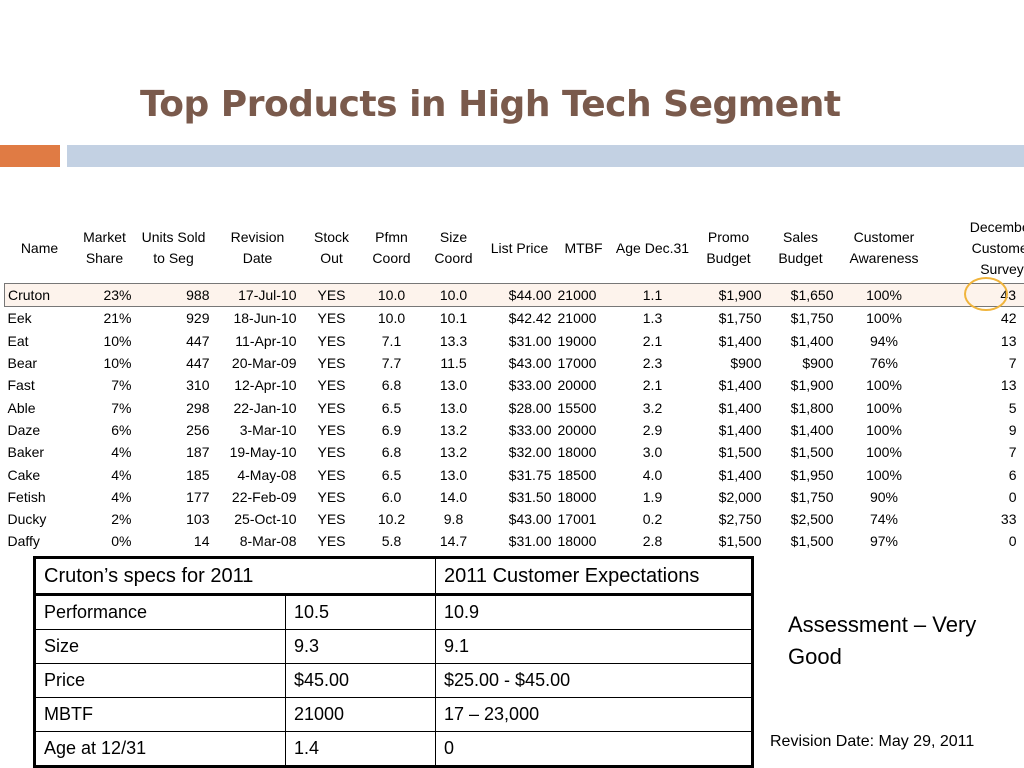 The height and width of the screenshot is (768, 1024). What do you see at coordinates (117, 318) in the screenshot?
I see `table-cell: 21%` at bounding box center [117, 318].